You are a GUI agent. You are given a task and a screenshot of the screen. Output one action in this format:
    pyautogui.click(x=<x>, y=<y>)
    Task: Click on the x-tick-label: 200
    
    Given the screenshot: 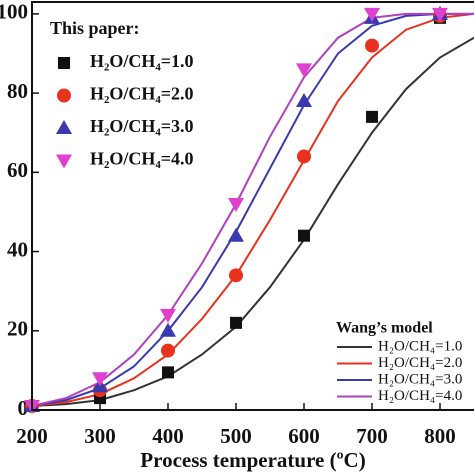 What is the action you would take?
    pyautogui.click(x=32, y=436)
    